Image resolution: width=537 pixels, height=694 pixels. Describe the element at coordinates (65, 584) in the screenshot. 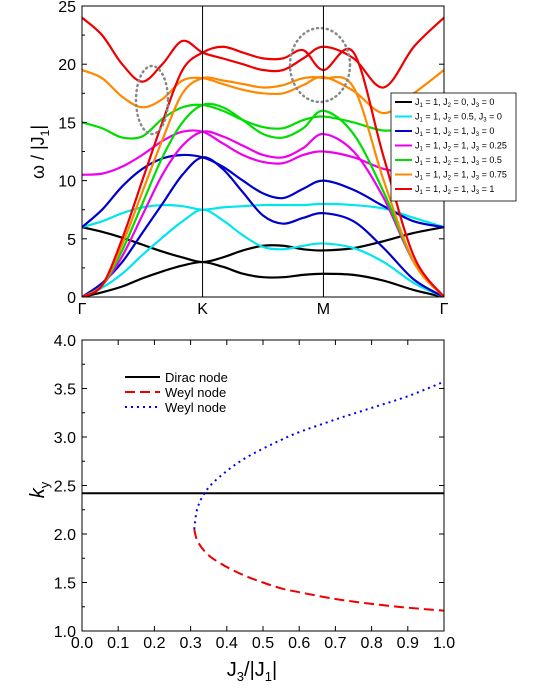

I see `bottom-ytick-label: 1.5` at that location.